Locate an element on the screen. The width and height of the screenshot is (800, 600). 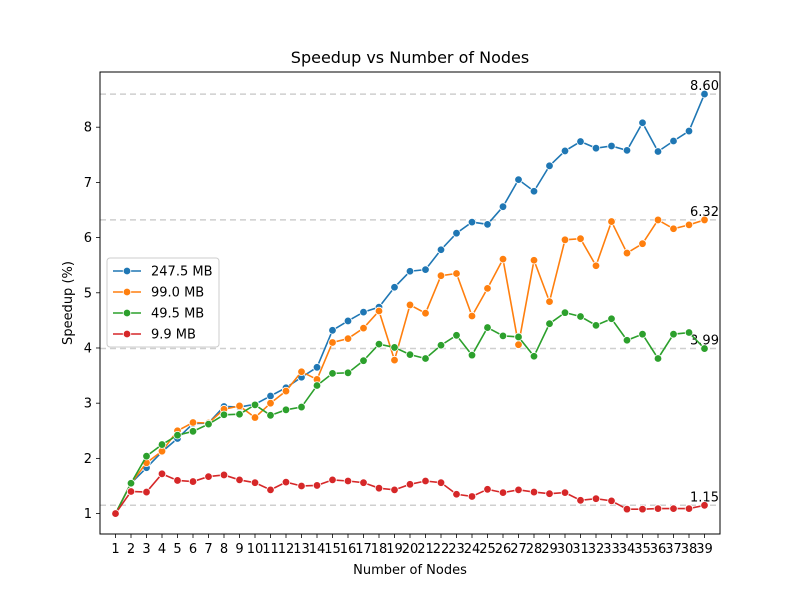
x-tick-label: 34 is located at coordinates (627, 549).